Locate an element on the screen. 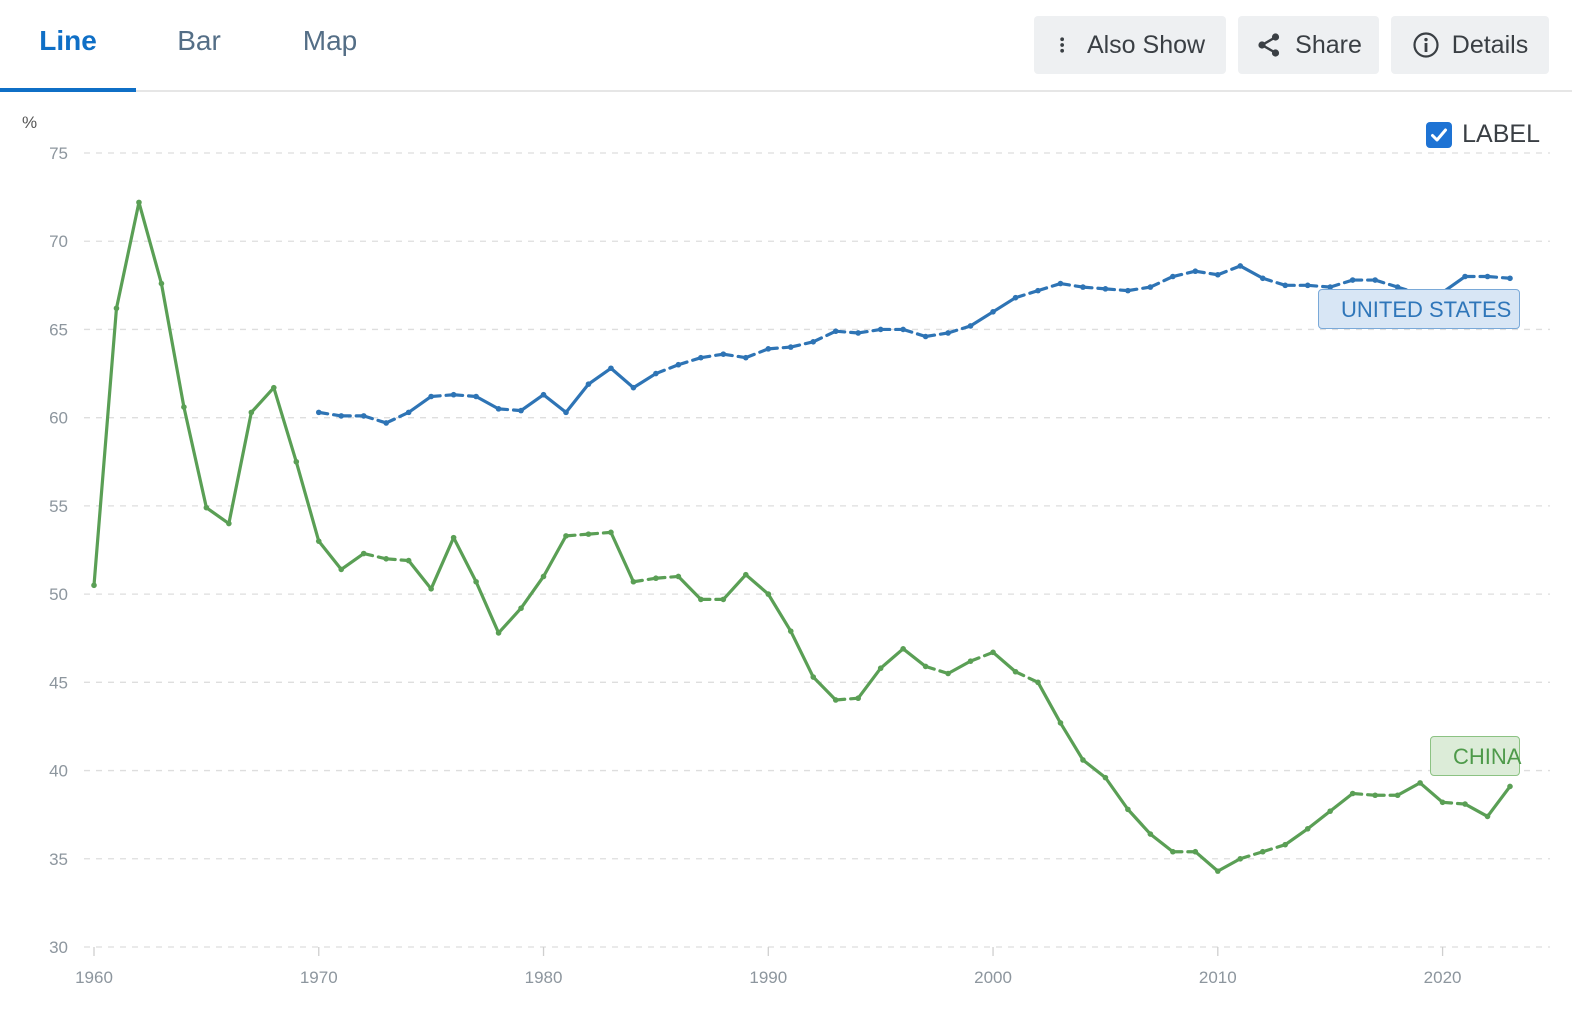 This screenshot has height=1016, width=1572. share-button: Share is located at coordinates (1308, 45).